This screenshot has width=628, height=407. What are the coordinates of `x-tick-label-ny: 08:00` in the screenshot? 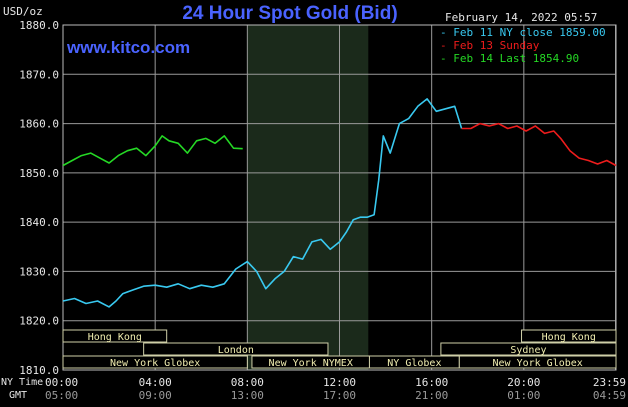 It's located at (247, 382).